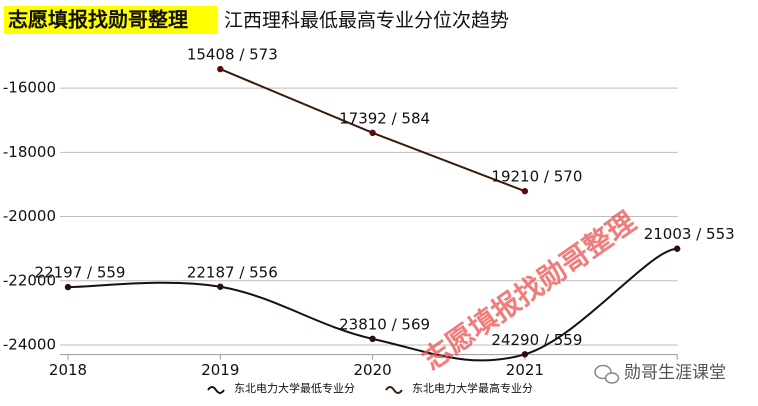  Describe the element at coordinates (80, 273) in the screenshot. I see `data-label: 22197 / 559` at that location.